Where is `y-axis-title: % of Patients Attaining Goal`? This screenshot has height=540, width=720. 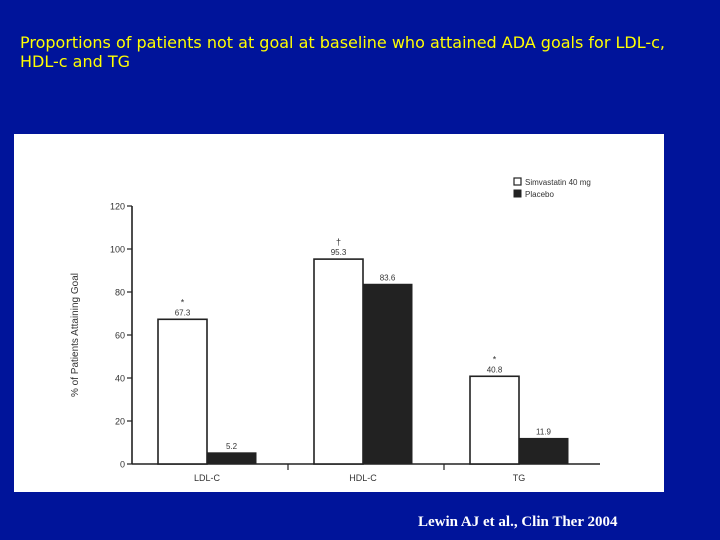 y-axis-title: % of Patients Attaining Goal is located at coordinates (75, 335).